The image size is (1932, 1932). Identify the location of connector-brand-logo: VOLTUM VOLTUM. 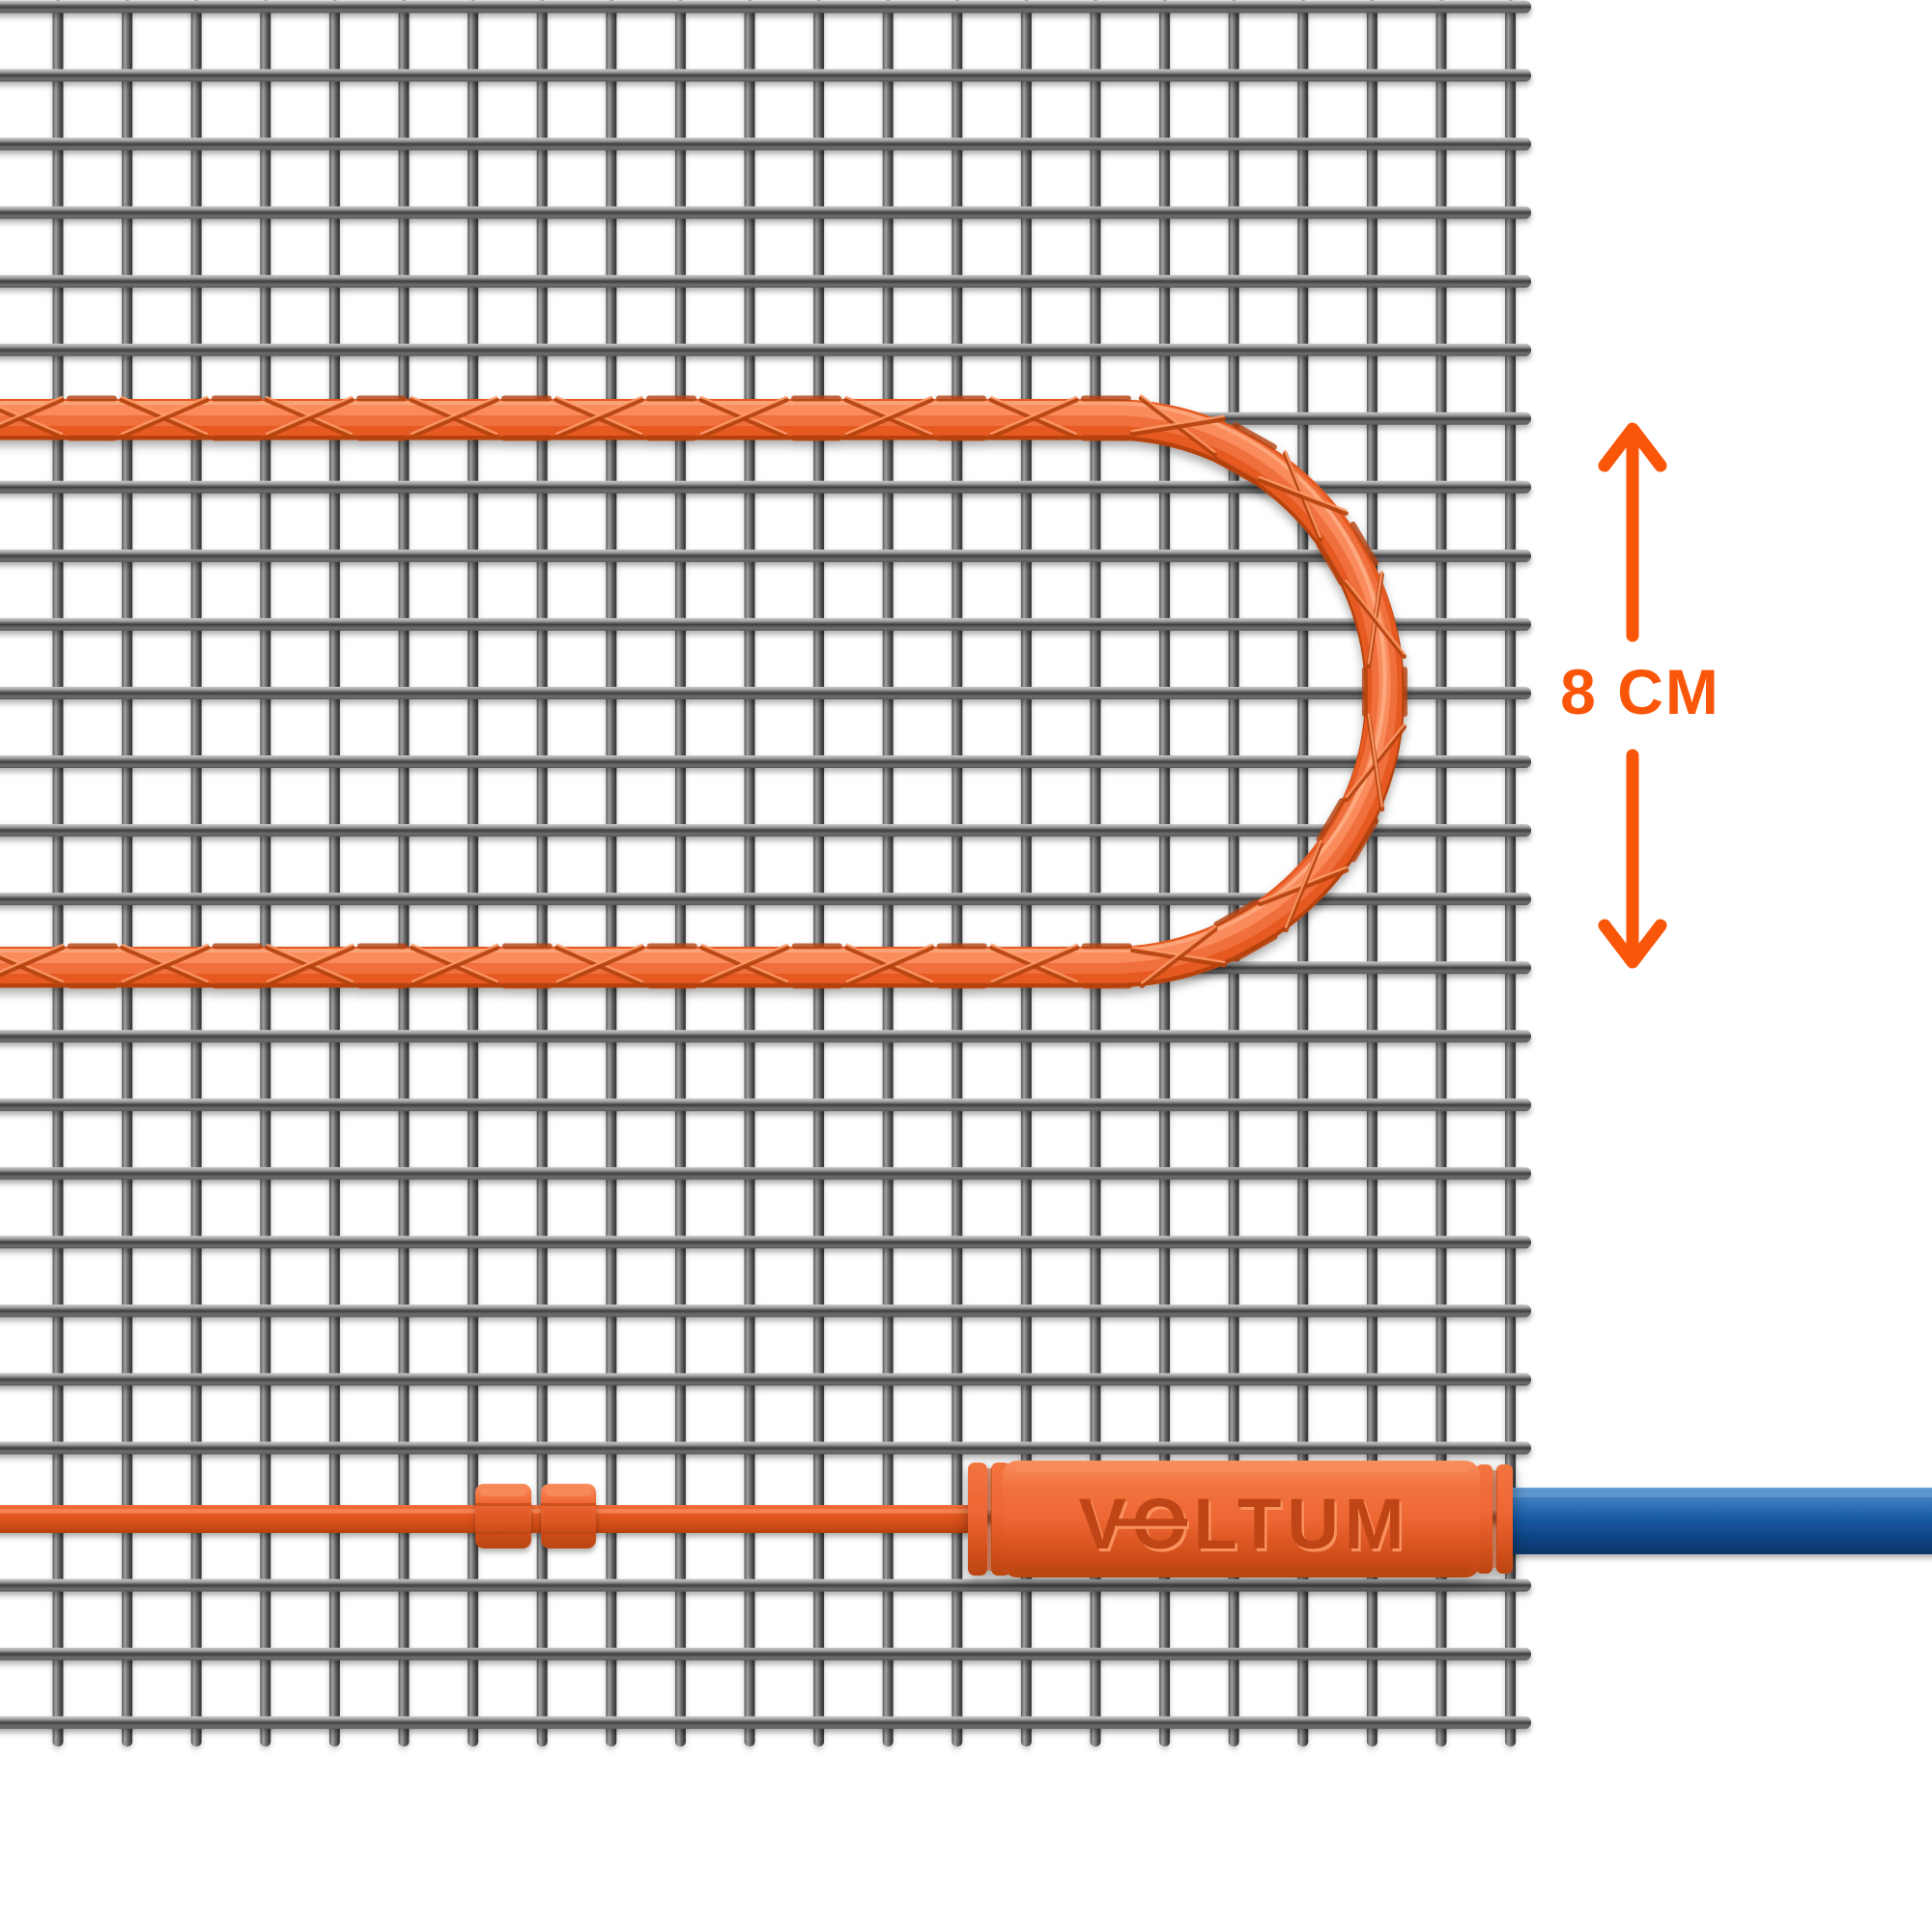
(1242, 1525).